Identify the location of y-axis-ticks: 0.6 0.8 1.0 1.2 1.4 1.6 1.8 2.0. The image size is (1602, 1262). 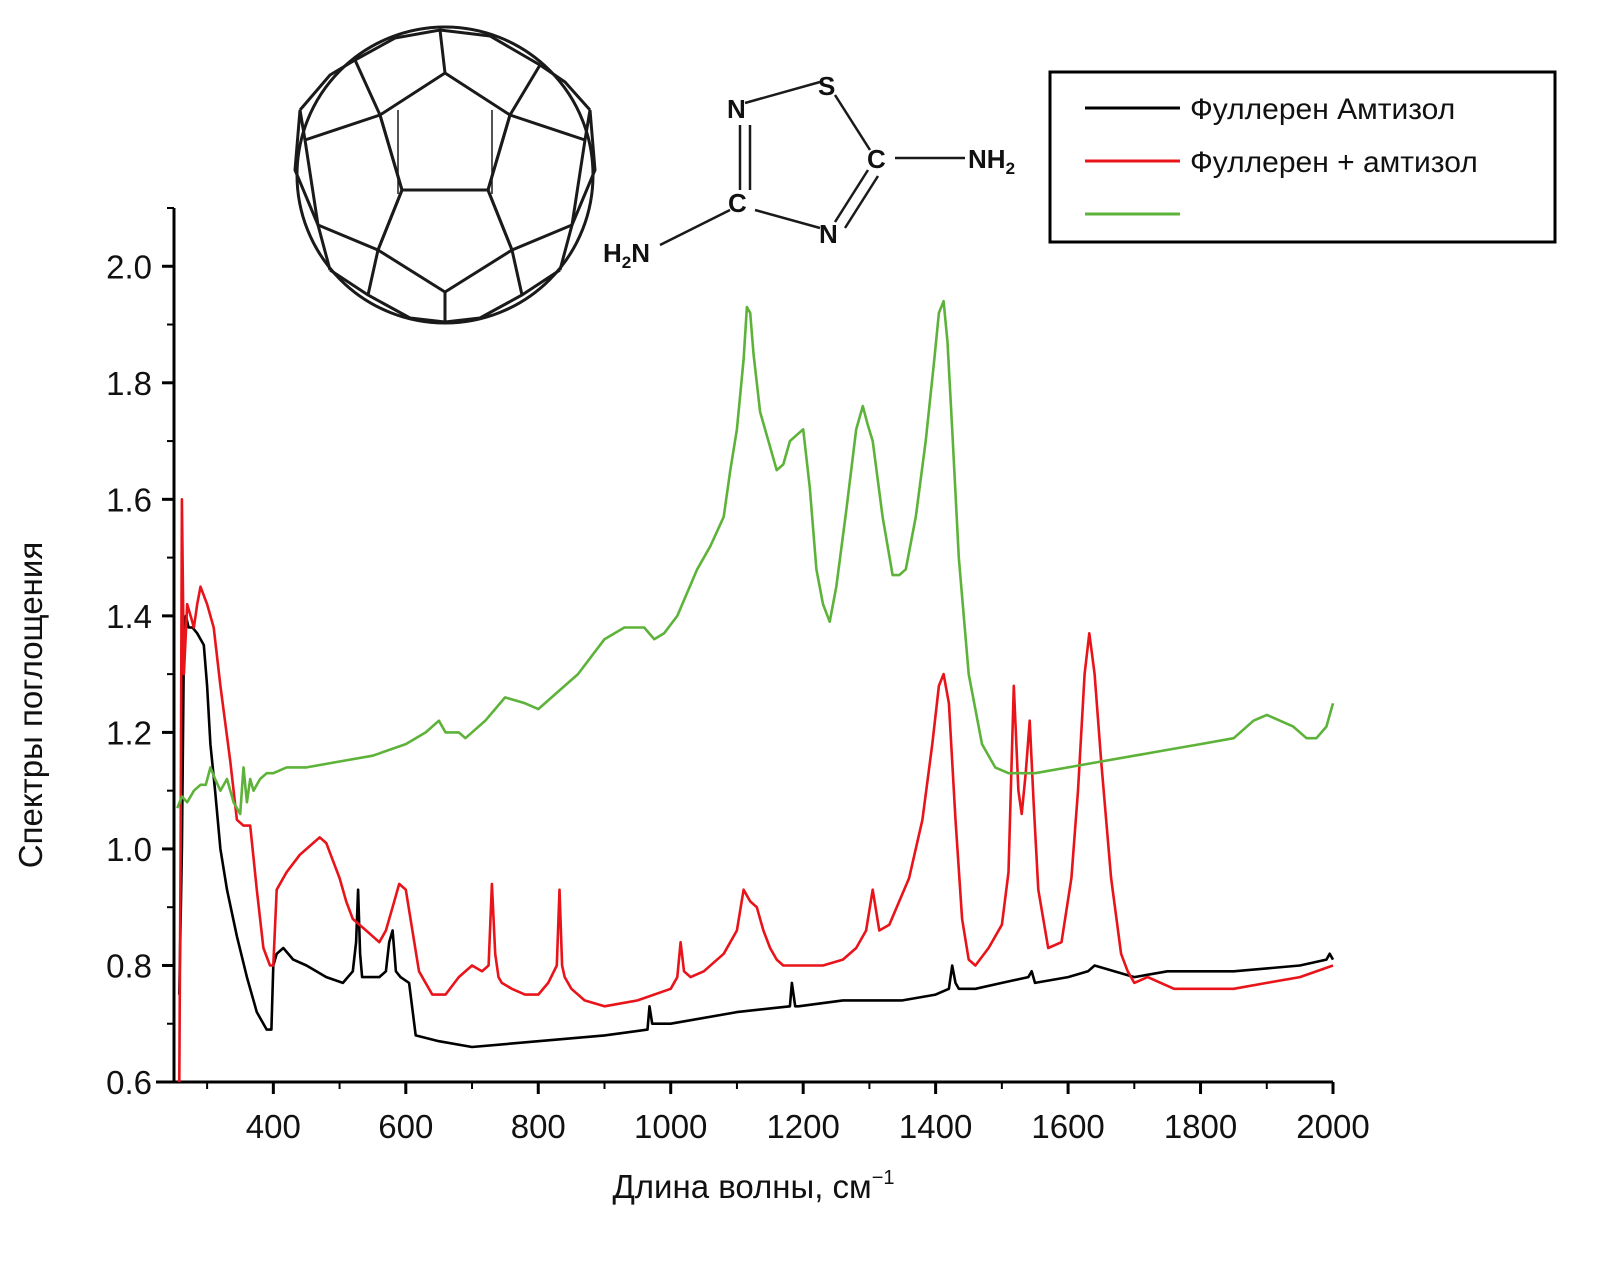
(140, 654).